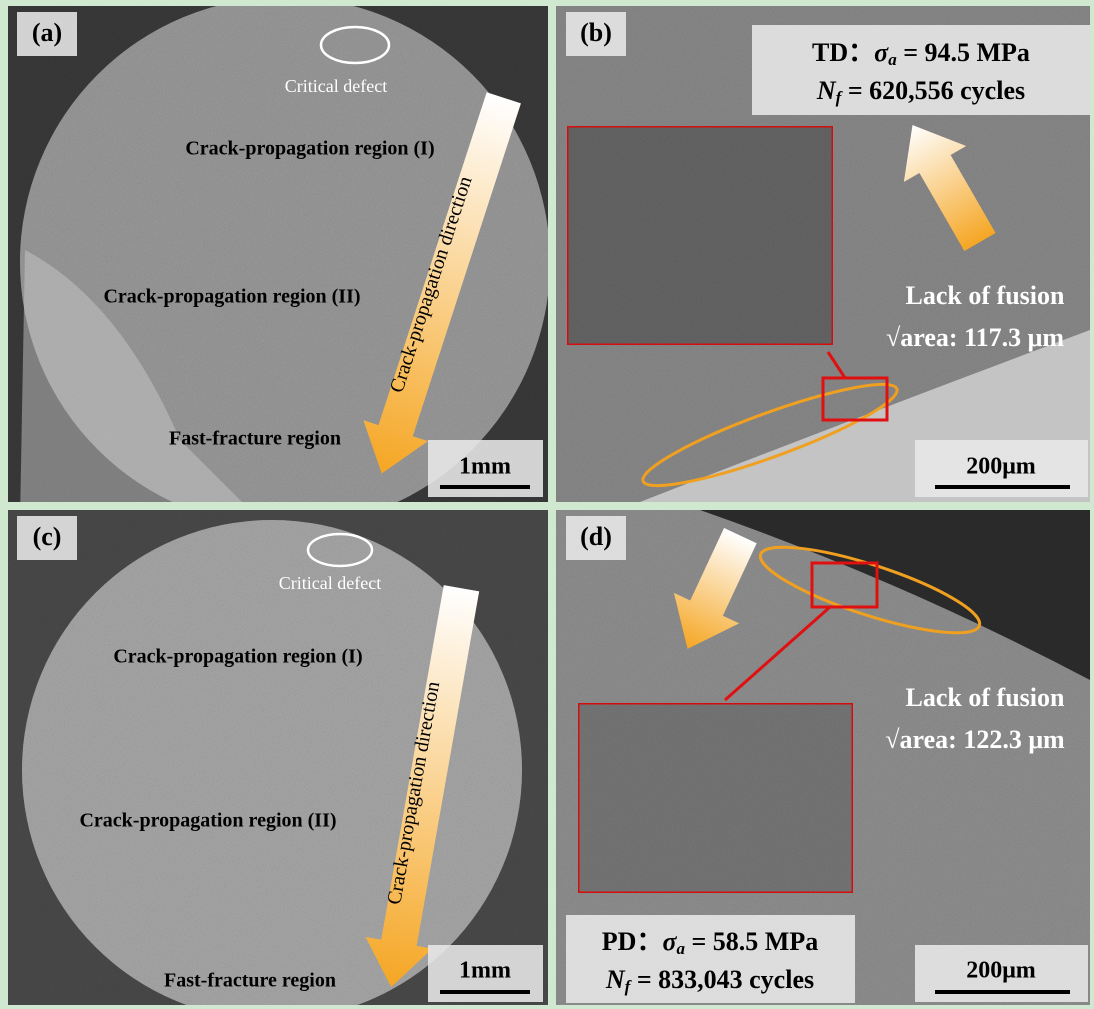 This screenshot has height=1009, width=1094. I want to click on panel-label: (b), so click(596, 32).